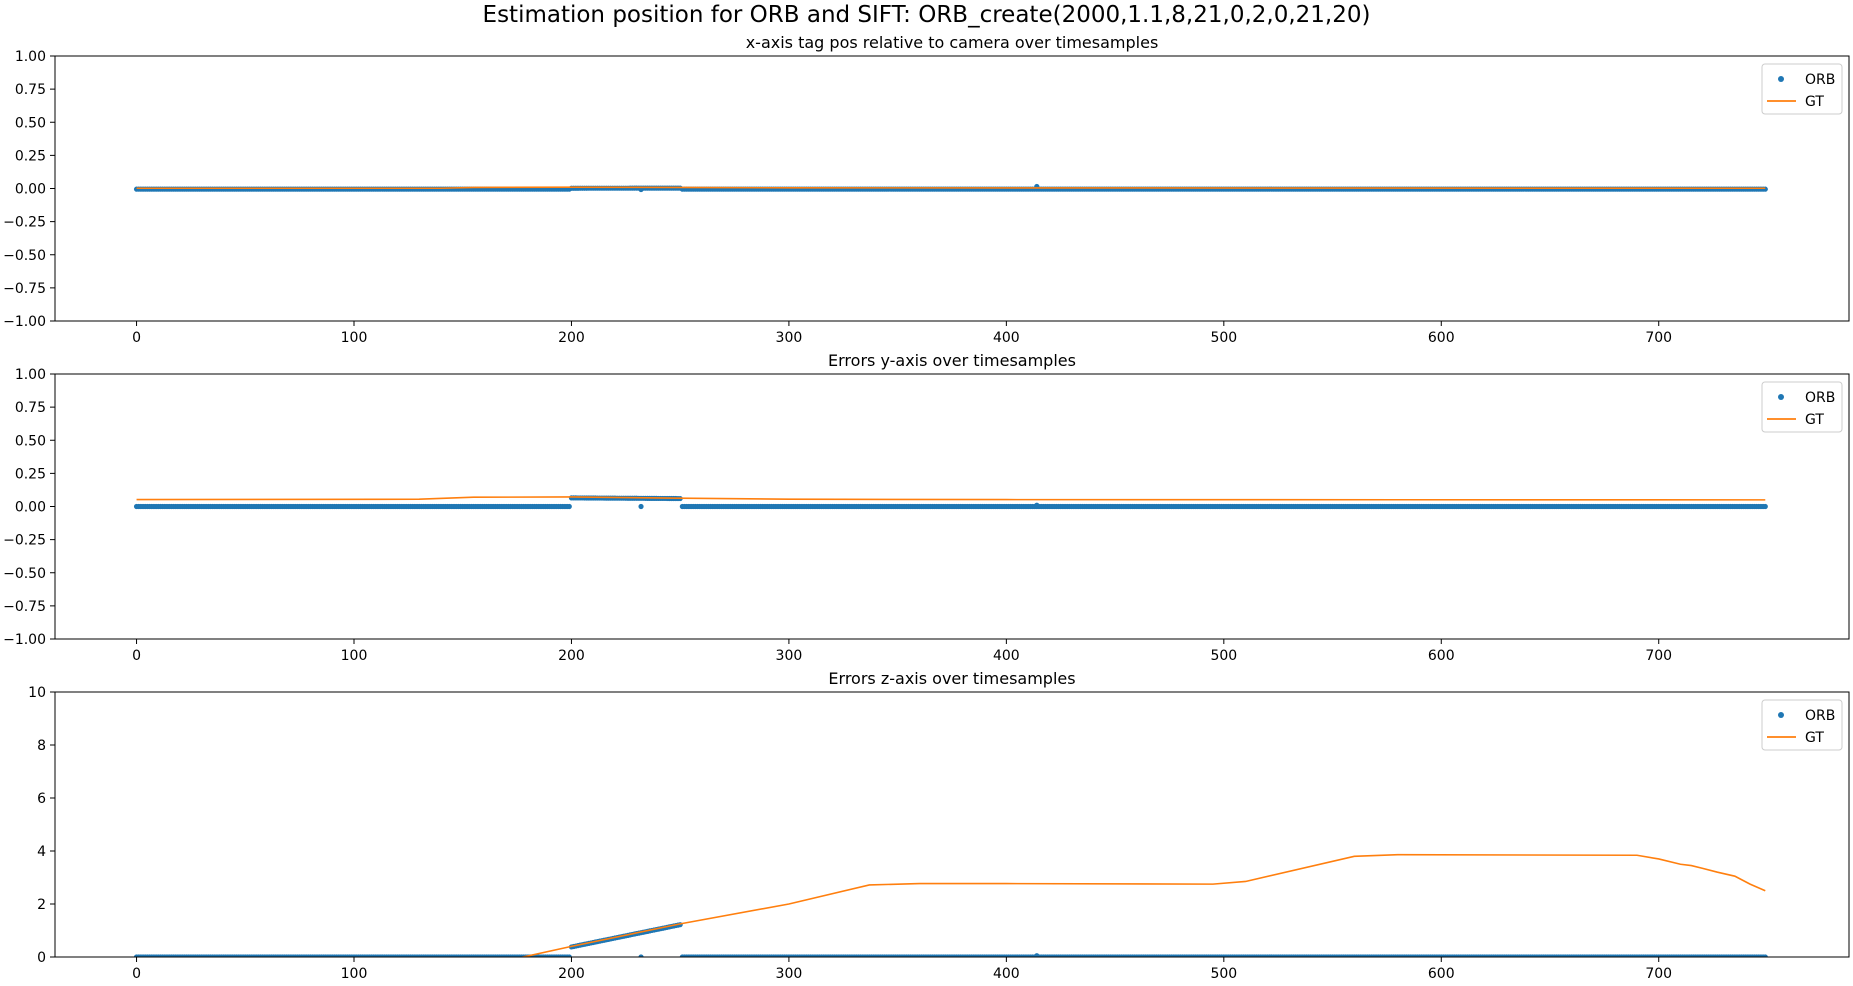 This screenshot has height=986, width=1853. Describe the element at coordinates (952, 360) in the screenshot. I see `axes-title: Errors y-axis over timesamples` at that location.